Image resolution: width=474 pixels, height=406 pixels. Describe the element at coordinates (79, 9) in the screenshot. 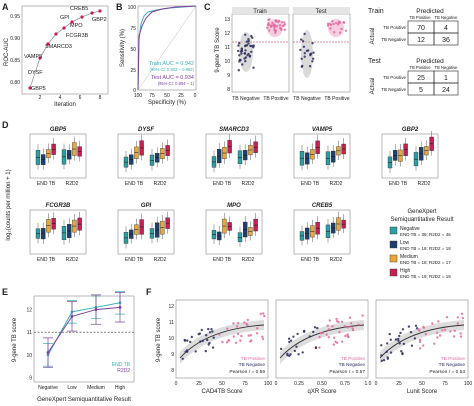

I see `panel-a-gene: CREB5` at that location.